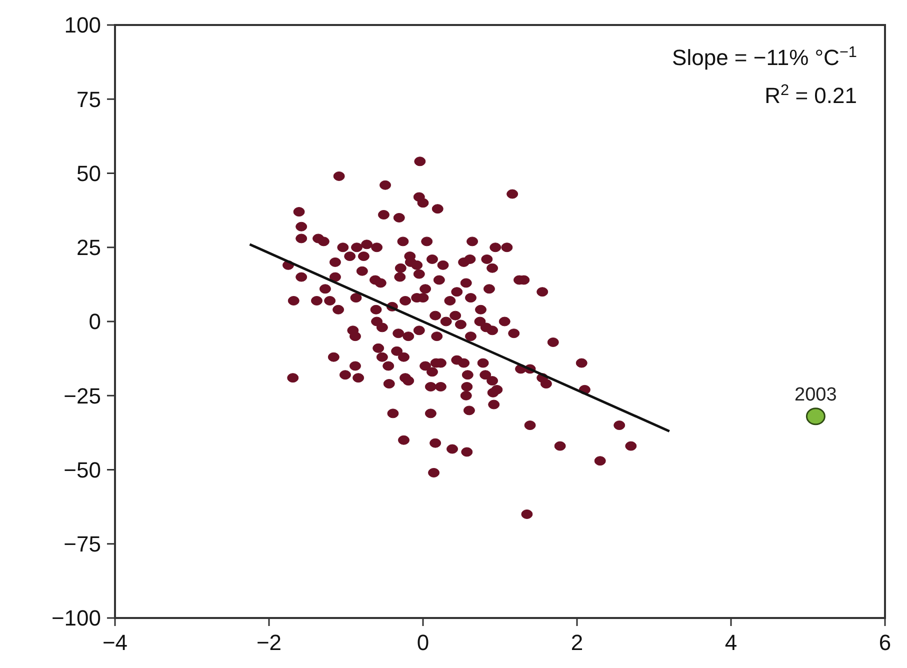  What do you see at coordinates (82, 395) in the screenshot?
I see `y-tick-label: −25` at bounding box center [82, 395].